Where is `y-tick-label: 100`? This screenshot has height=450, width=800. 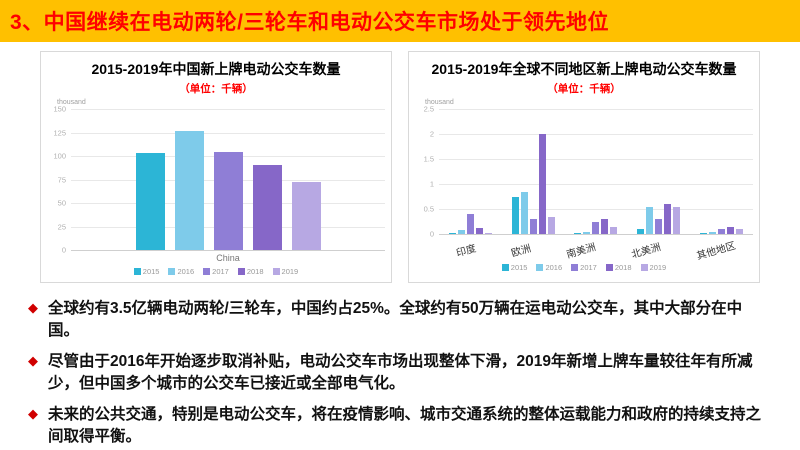 y-tick-label: 100 is located at coordinates (59, 156).